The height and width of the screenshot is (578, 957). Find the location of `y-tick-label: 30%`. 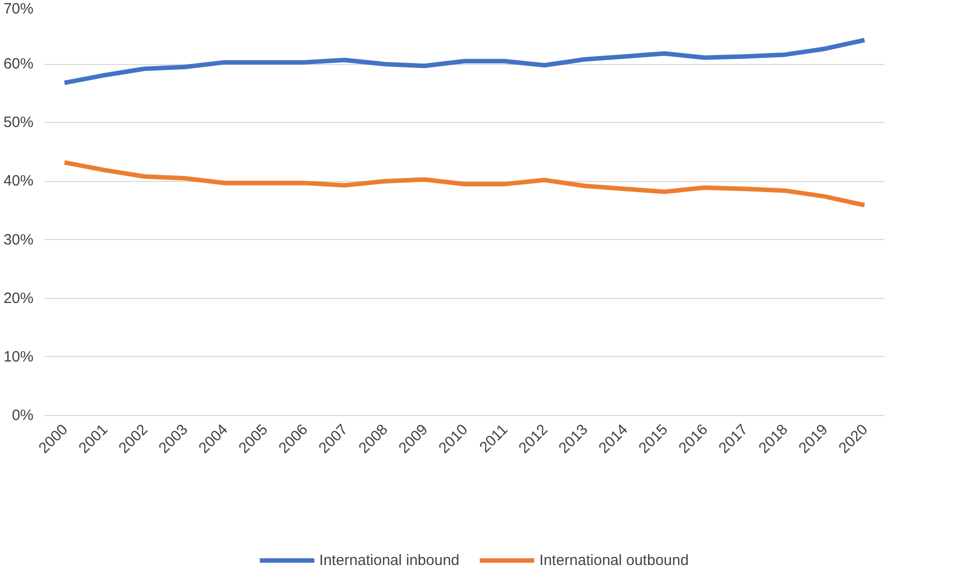

y-tick-label: 30% is located at coordinates (18, 239).